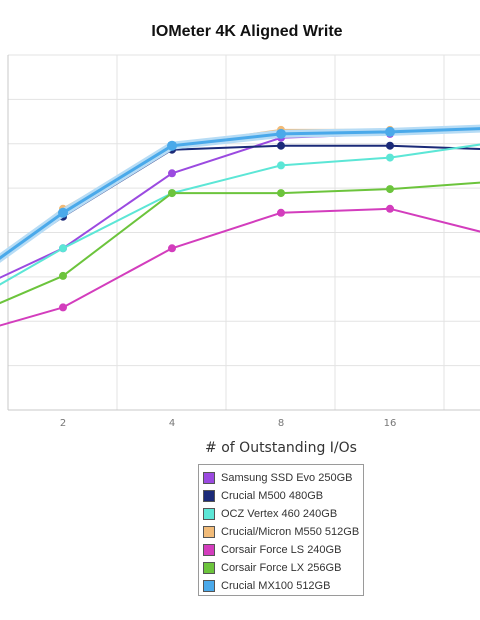 The height and width of the screenshot is (620, 480). Describe the element at coordinates (287, 478) in the screenshot. I see `legend-label: Samsung SSD Evo 250GB` at that location.